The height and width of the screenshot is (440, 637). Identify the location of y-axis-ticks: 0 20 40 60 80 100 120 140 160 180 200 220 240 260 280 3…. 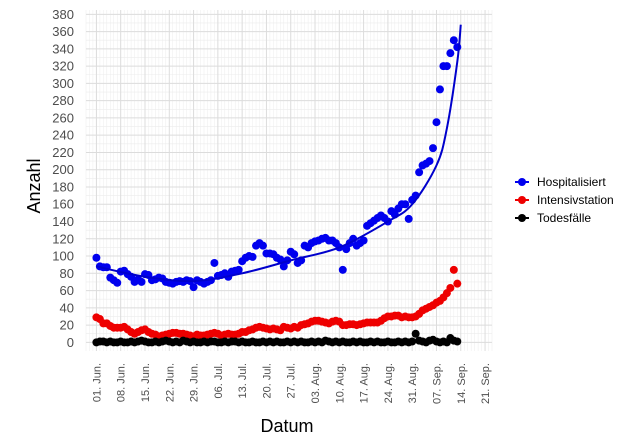
(63, 178).